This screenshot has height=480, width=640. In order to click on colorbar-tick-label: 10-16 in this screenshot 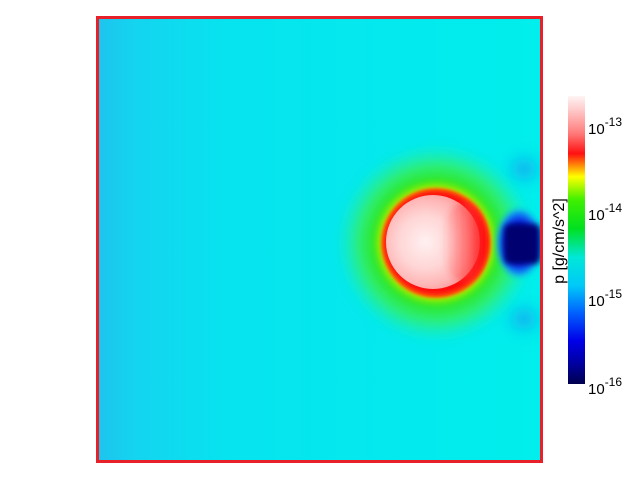, I will do `click(605, 386)`.